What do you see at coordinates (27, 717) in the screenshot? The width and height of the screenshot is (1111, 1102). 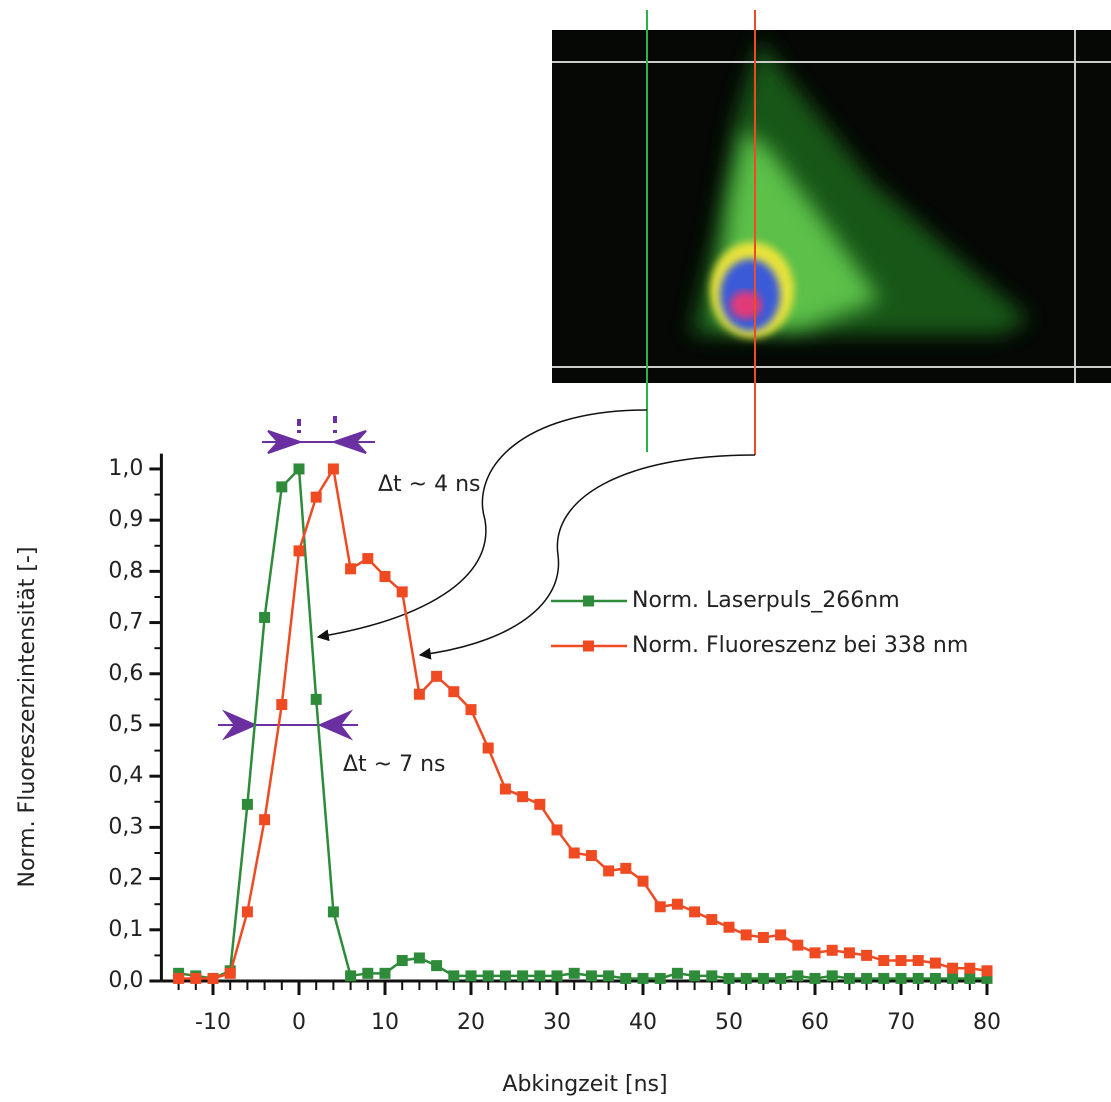 I see `y-axis-title: Norm. Fluoreszenzintensität [-]` at bounding box center [27, 717].